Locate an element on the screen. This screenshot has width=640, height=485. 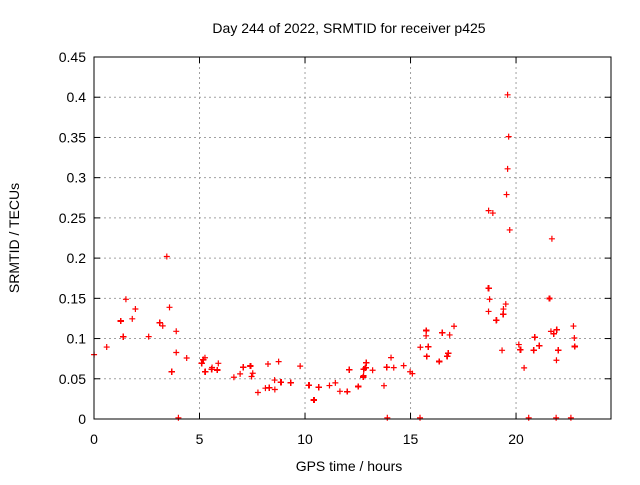
y-axis-label: SRMTID / TECUs is located at coordinates (14, 238).